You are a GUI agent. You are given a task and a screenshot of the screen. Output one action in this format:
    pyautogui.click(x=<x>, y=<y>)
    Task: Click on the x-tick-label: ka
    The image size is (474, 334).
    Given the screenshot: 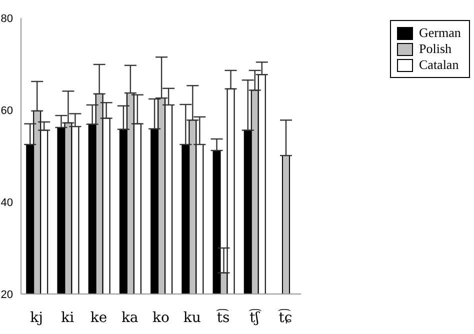 What is the action you would take?
    pyautogui.click(x=129, y=318)
    